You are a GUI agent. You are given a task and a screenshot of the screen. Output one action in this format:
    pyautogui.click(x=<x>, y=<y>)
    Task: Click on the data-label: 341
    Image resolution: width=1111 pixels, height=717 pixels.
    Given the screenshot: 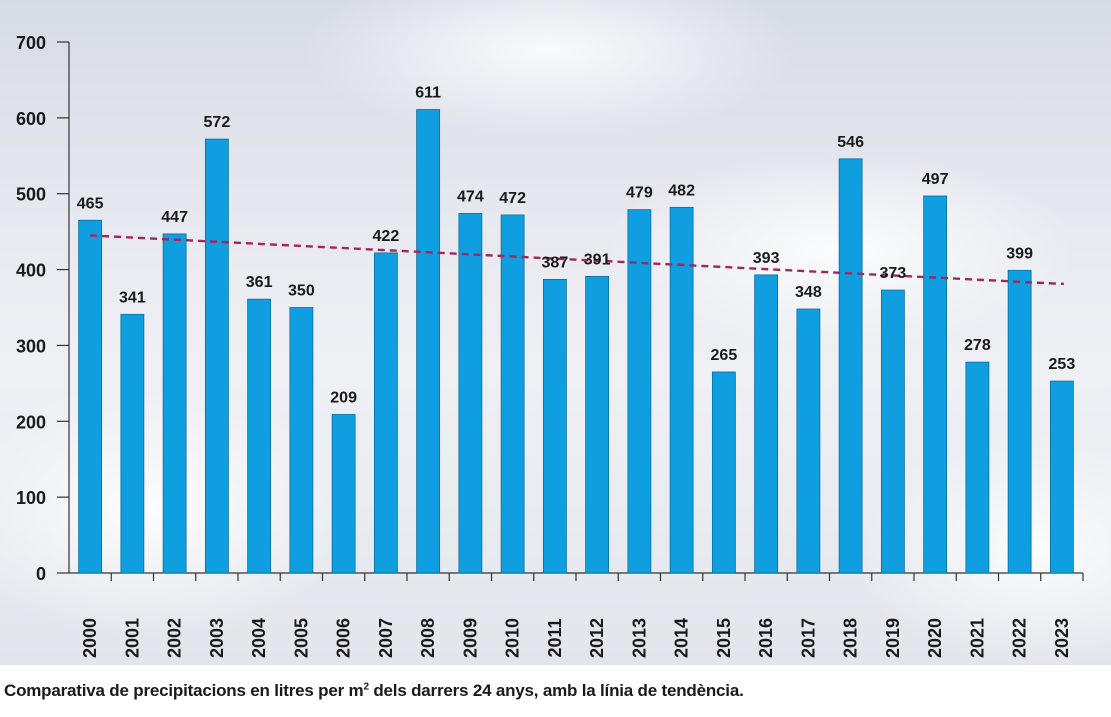 What is the action you would take?
    pyautogui.click(x=132, y=297)
    